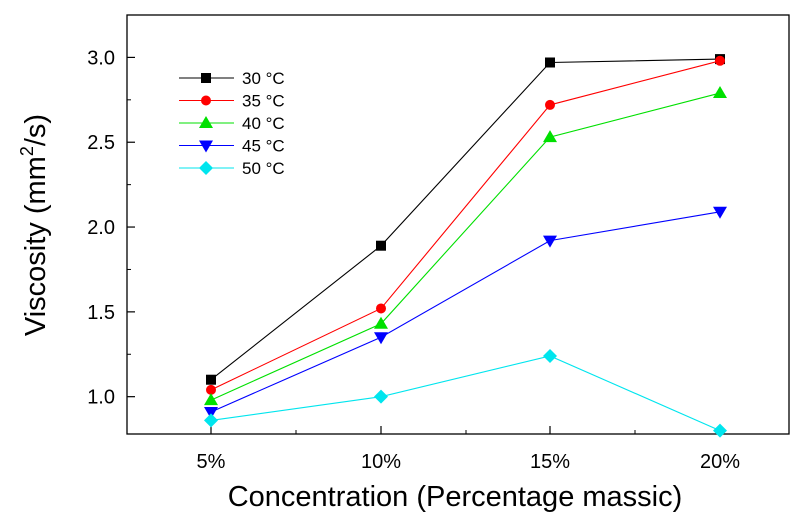  What do you see at coordinates (111, 211) in the screenshot?
I see `y-axis: 1.0 1.5 2.0 2.5 3.0` at bounding box center [111, 211].